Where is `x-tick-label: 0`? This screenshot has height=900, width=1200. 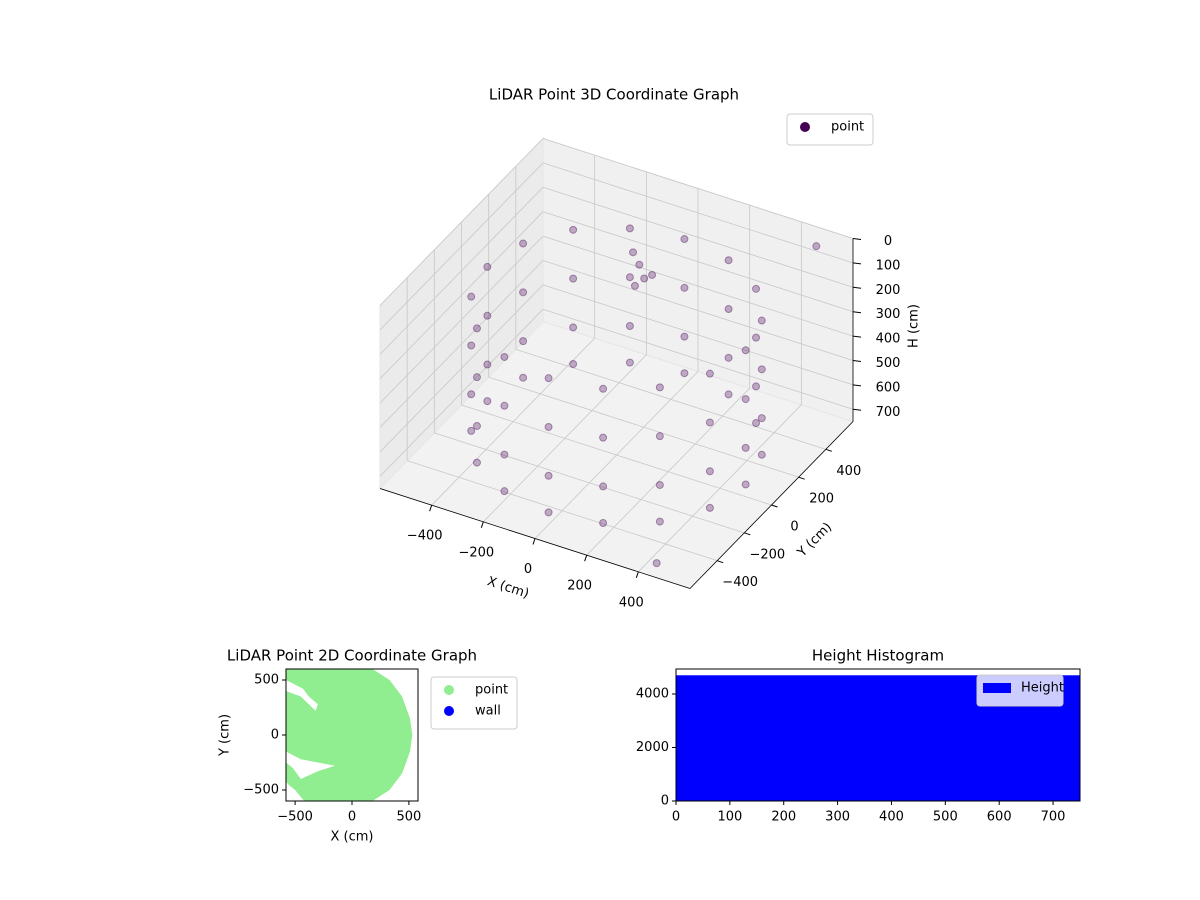 x-tick-label: 0 is located at coordinates (352, 817).